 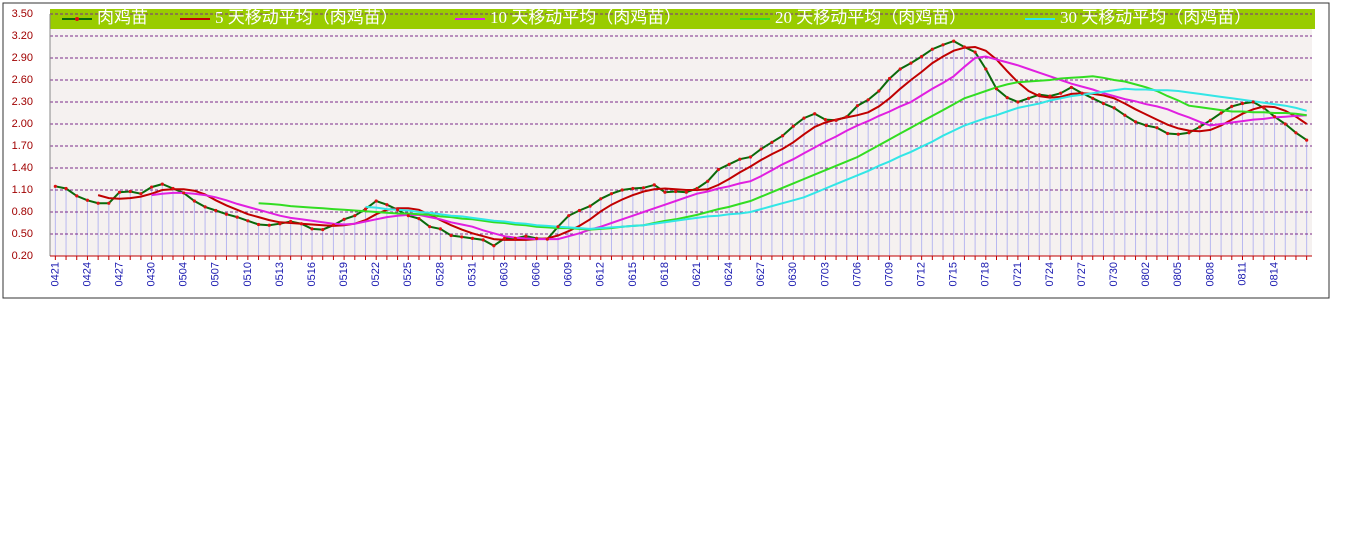 What do you see at coordinates (152, 274) in the screenshot?
I see `x-tick-label: 0430` at bounding box center [152, 274].